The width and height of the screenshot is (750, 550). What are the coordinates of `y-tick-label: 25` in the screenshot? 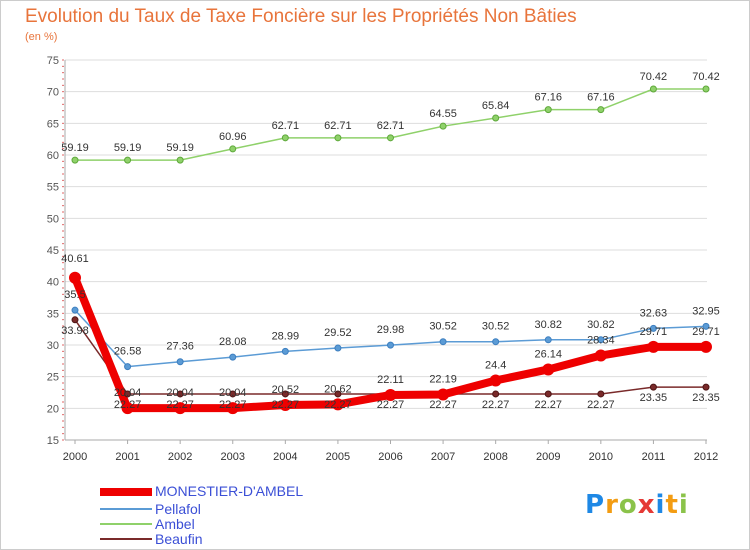 It's located at (53, 378).